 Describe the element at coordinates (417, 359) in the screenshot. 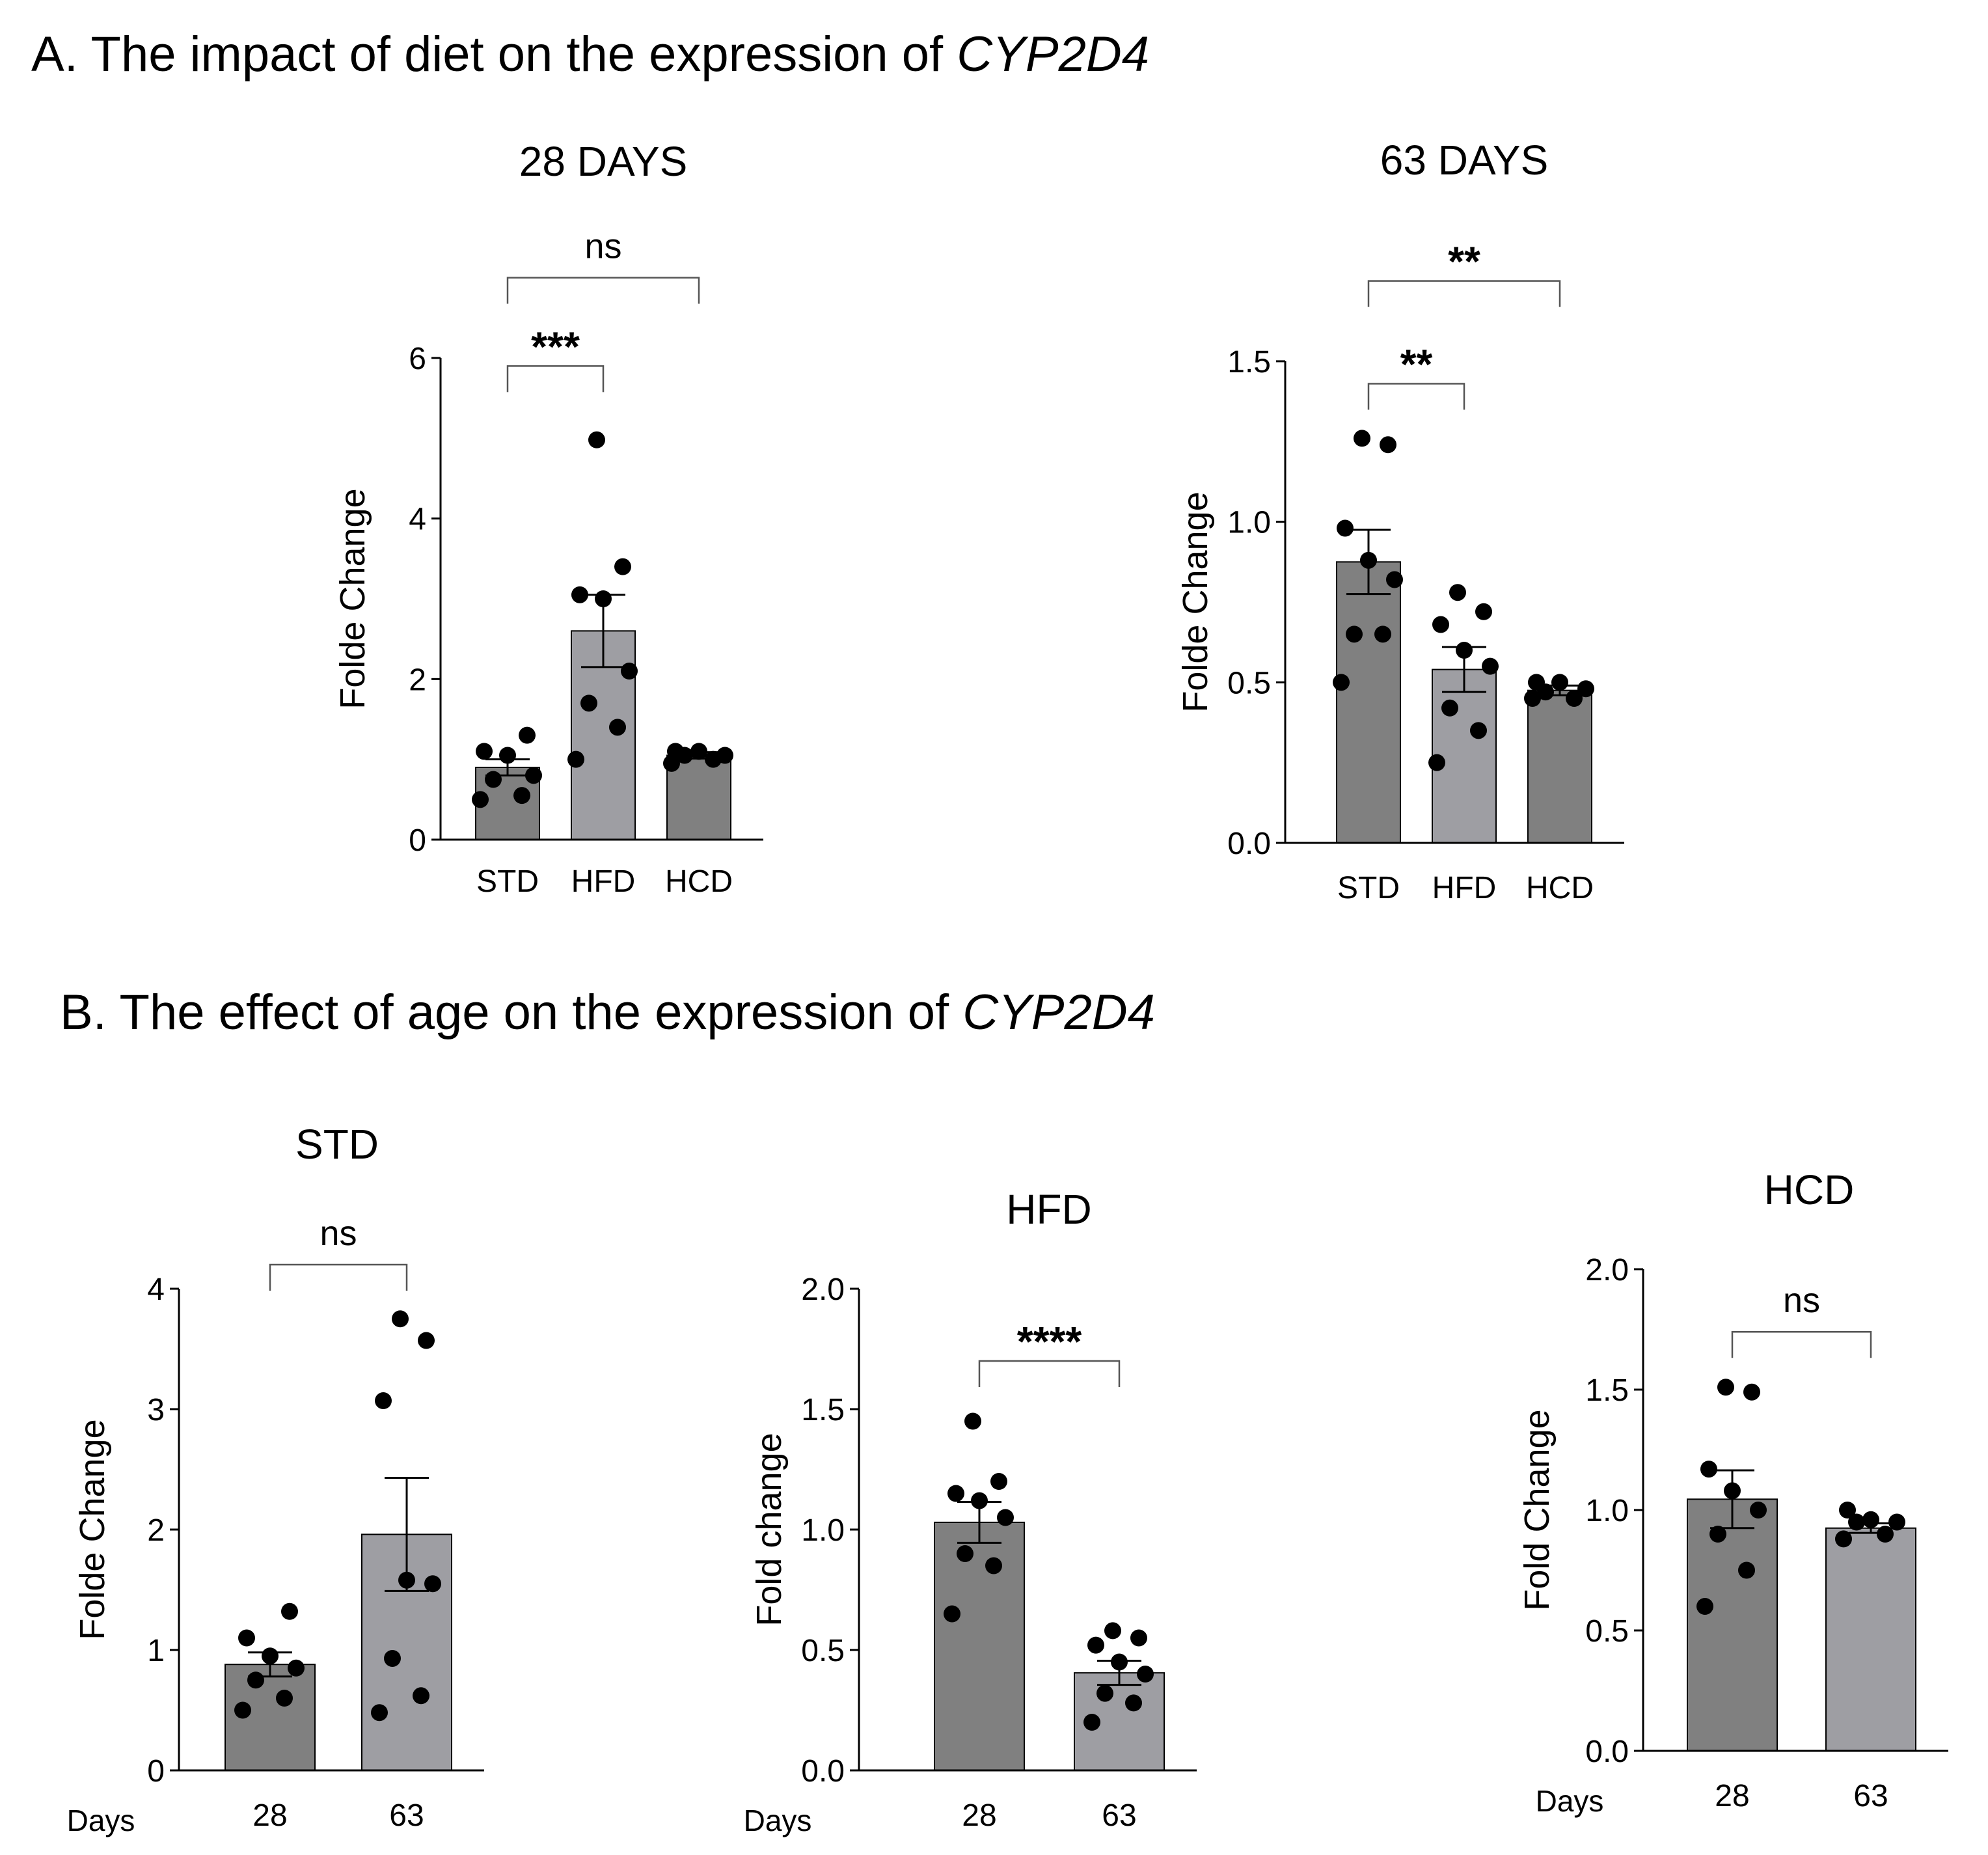

I see `y-tick-label: 6` at that location.